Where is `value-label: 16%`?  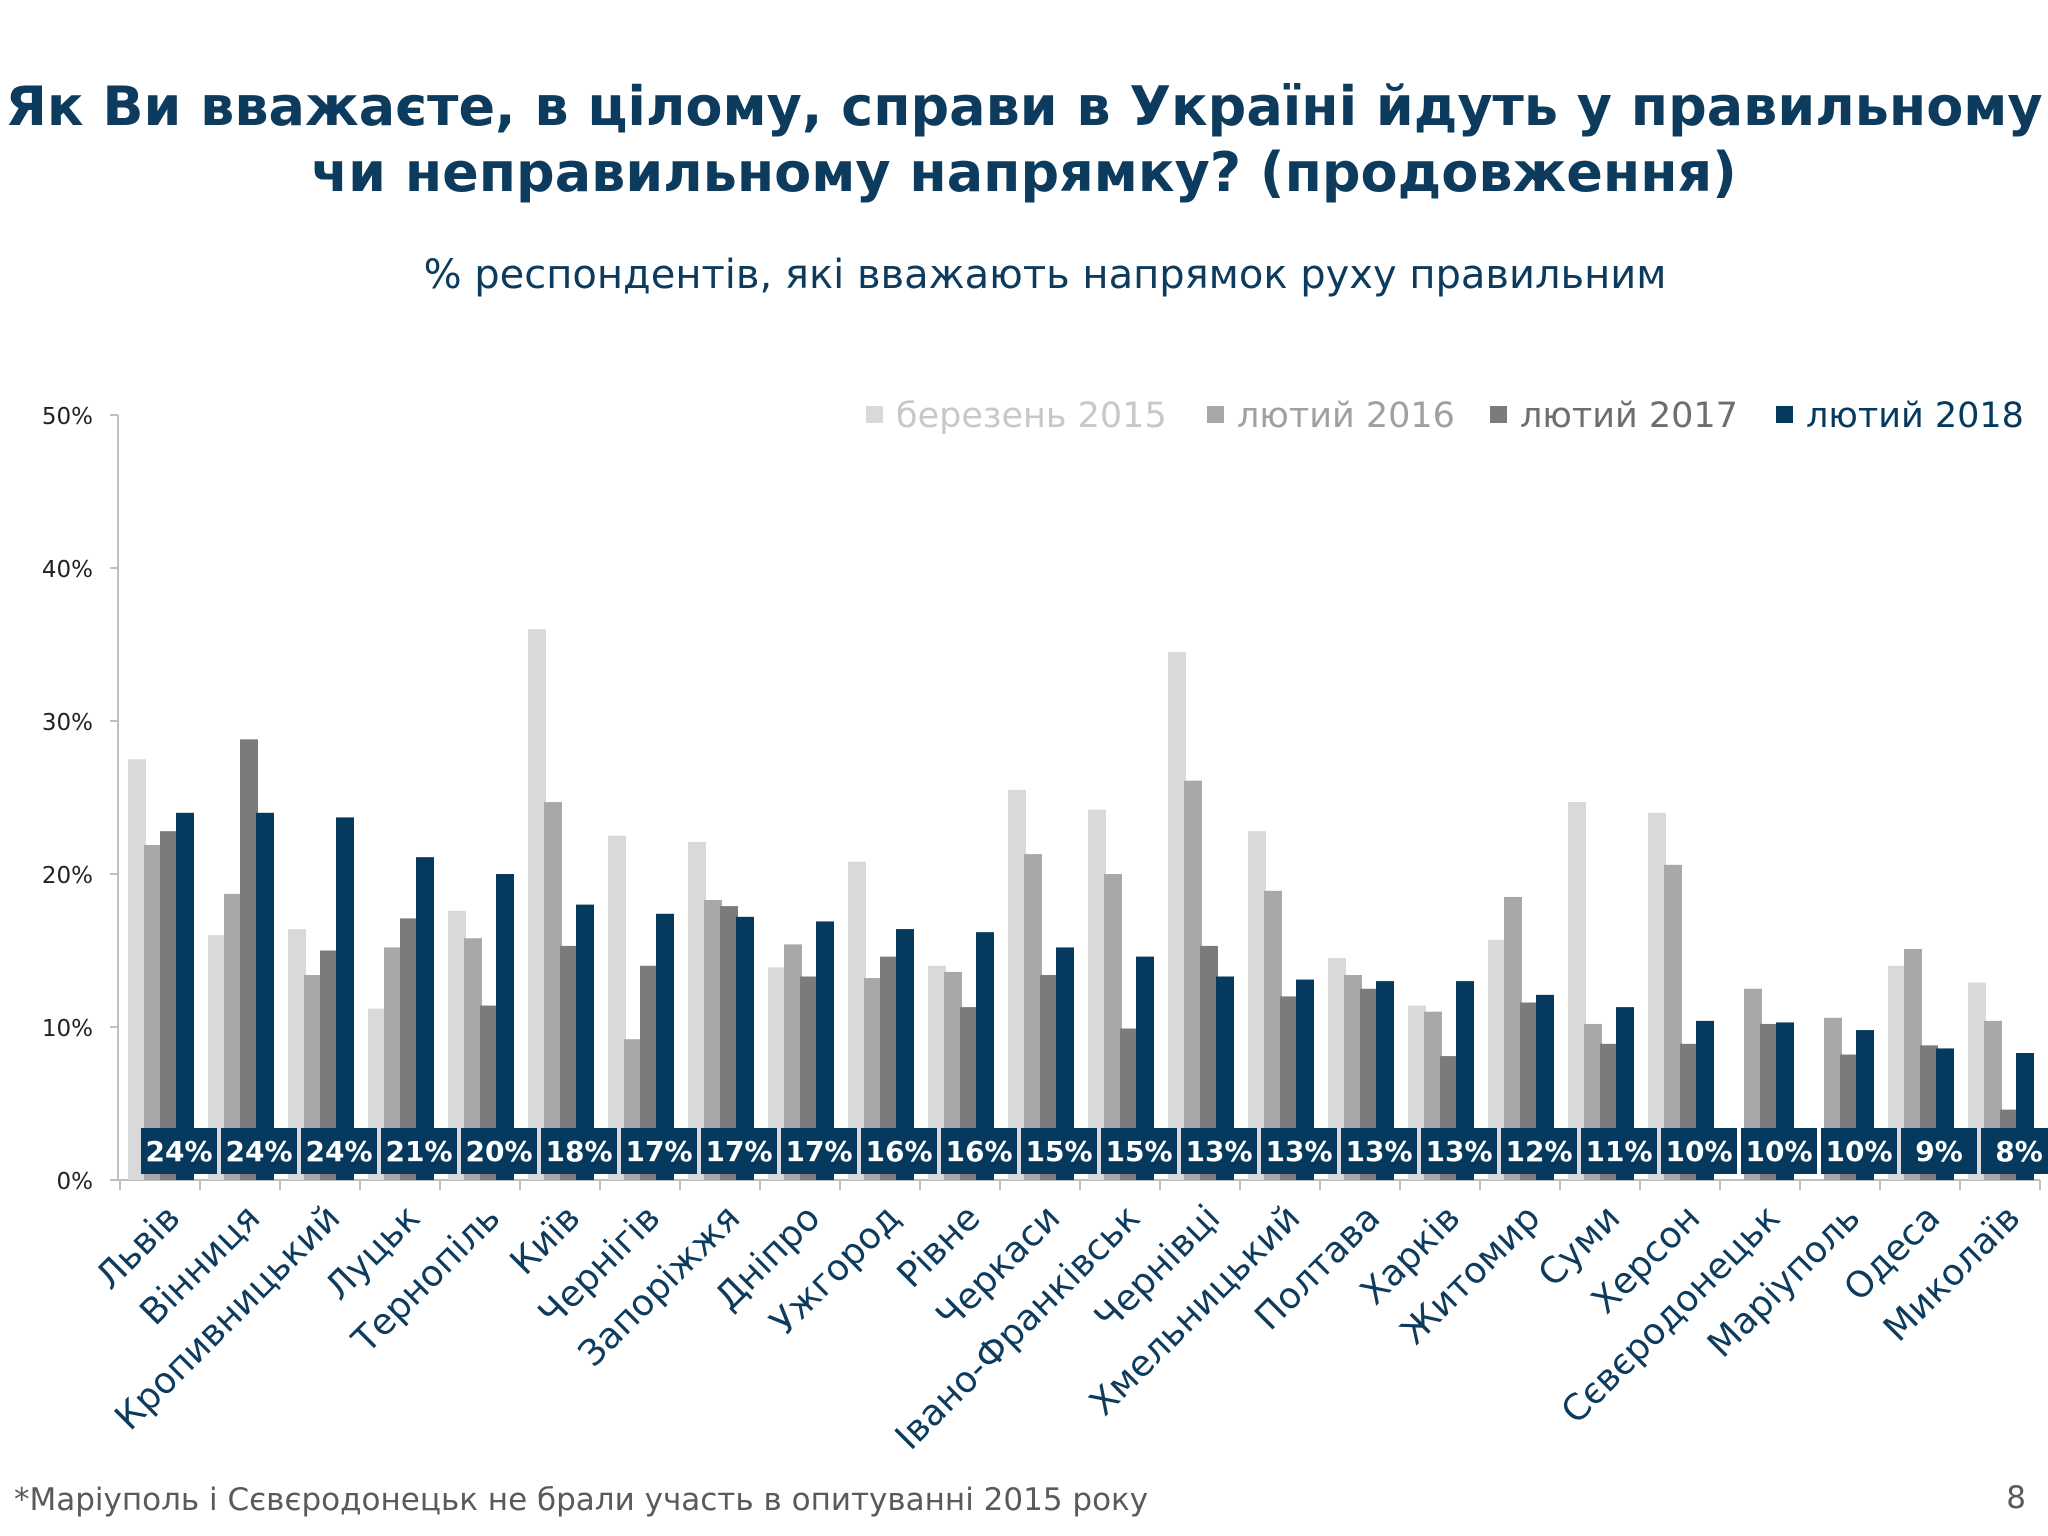 value-label: 16% is located at coordinates (898, 1151).